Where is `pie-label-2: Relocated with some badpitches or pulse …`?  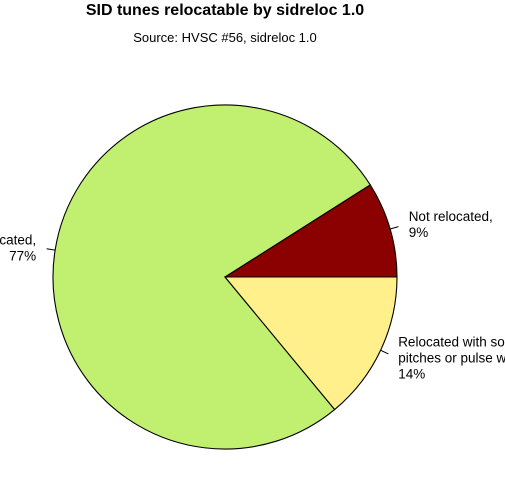
pie-label-2: Relocated with some badpitches or pulse … is located at coordinates (451, 358).